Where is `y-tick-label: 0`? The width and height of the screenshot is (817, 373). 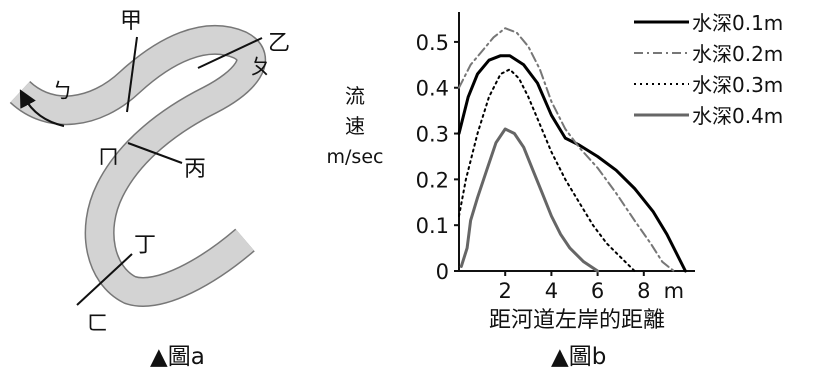 y-tick-label: 0 is located at coordinates (442, 272).